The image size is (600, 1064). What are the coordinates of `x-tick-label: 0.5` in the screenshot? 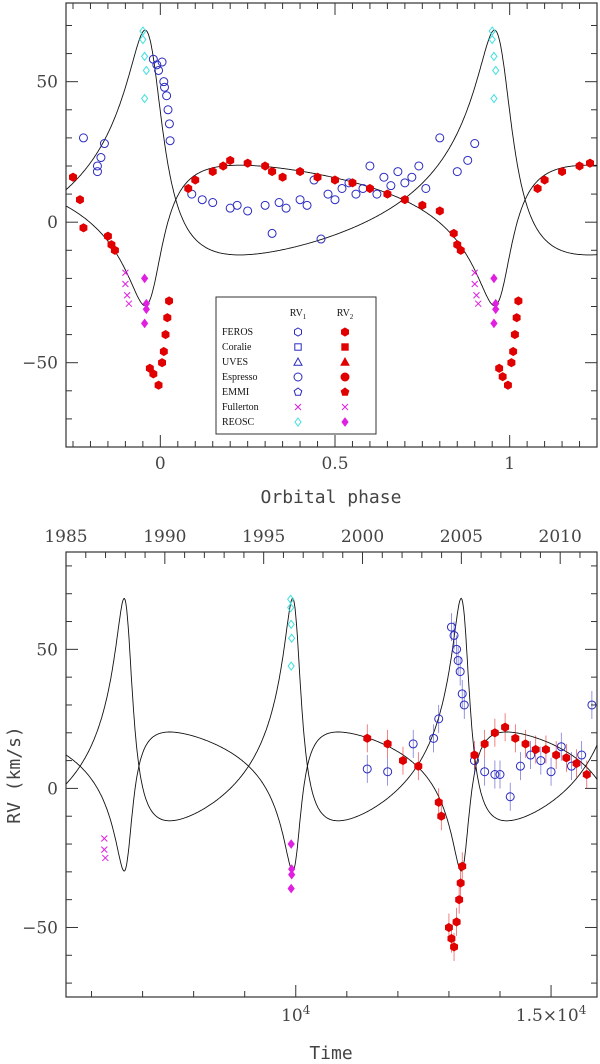 It's located at (334, 464).